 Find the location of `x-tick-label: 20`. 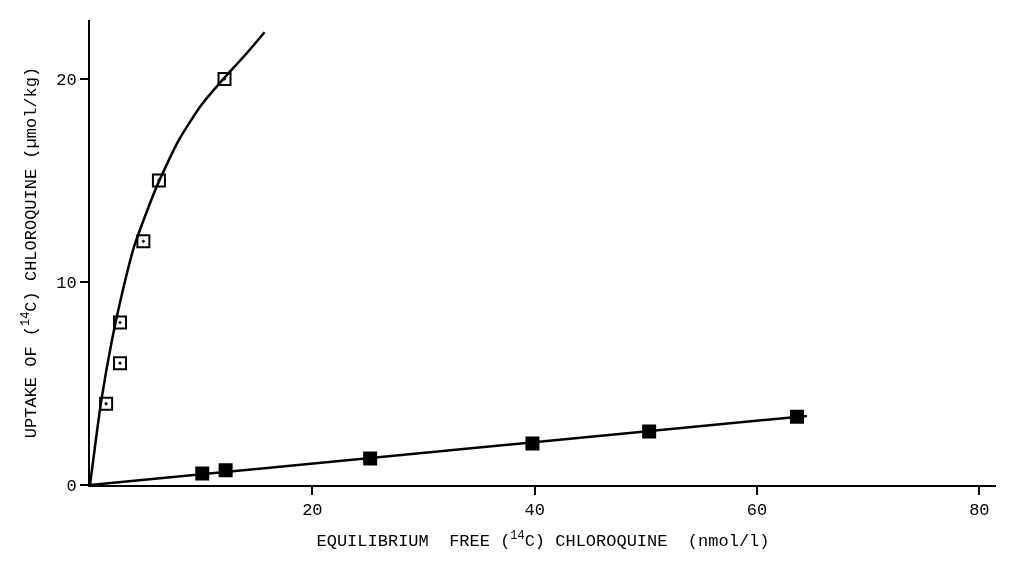

x-tick-label: 20 is located at coordinates (312, 511).